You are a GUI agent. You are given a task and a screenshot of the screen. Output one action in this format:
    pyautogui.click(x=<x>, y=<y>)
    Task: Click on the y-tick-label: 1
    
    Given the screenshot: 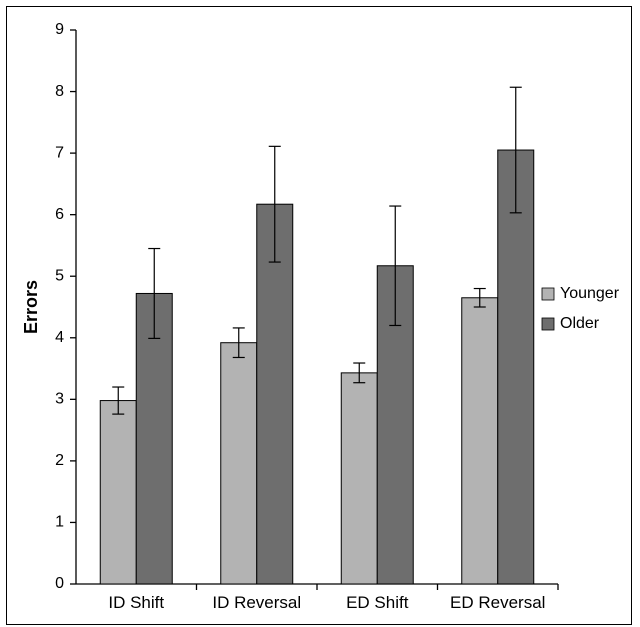 What is the action you would take?
    pyautogui.click(x=59, y=522)
    